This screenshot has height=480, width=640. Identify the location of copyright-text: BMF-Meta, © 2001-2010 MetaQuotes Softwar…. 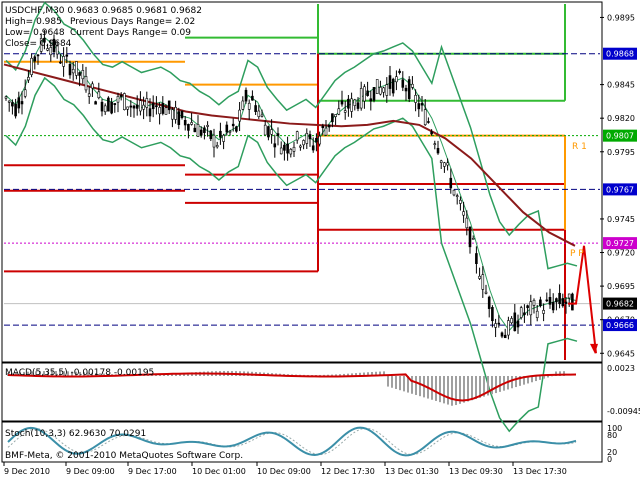
(124, 456).